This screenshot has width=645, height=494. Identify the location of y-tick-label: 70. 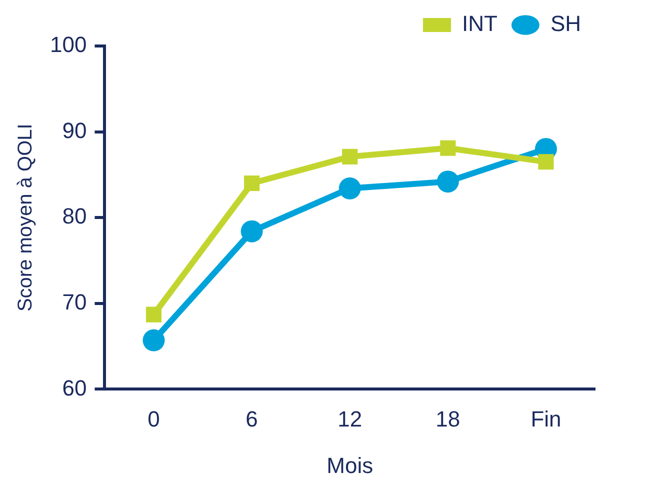
(74, 301).